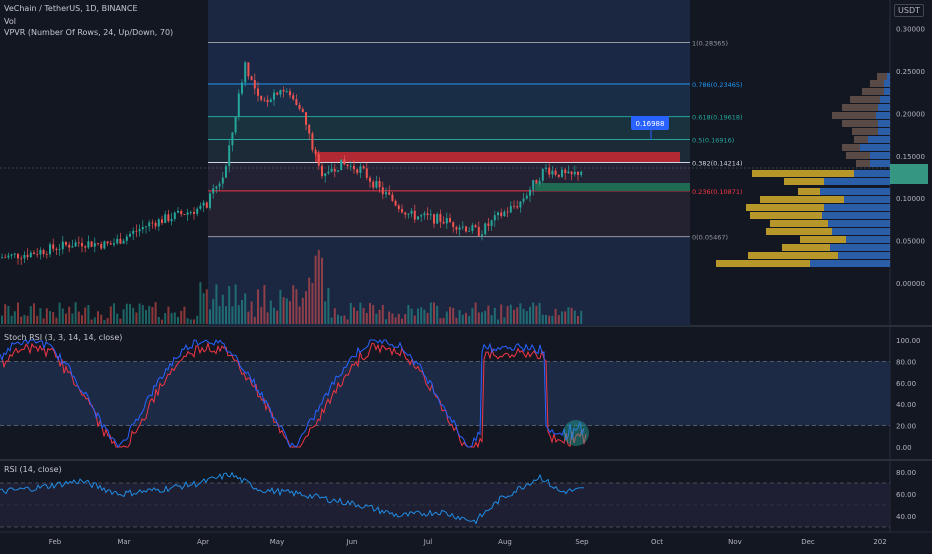 This screenshot has height=554, width=932. Describe the element at coordinates (909, 10) in the screenshot. I see `currency-badge: USDT` at that location.